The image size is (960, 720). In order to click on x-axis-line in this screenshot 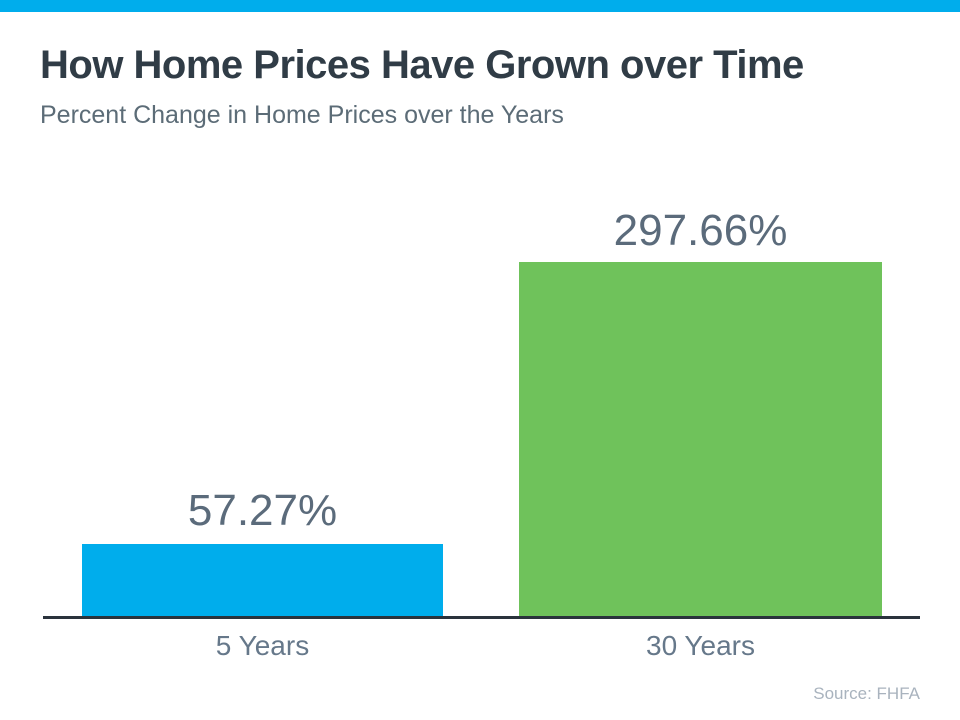, I will do `click(481, 617)`.